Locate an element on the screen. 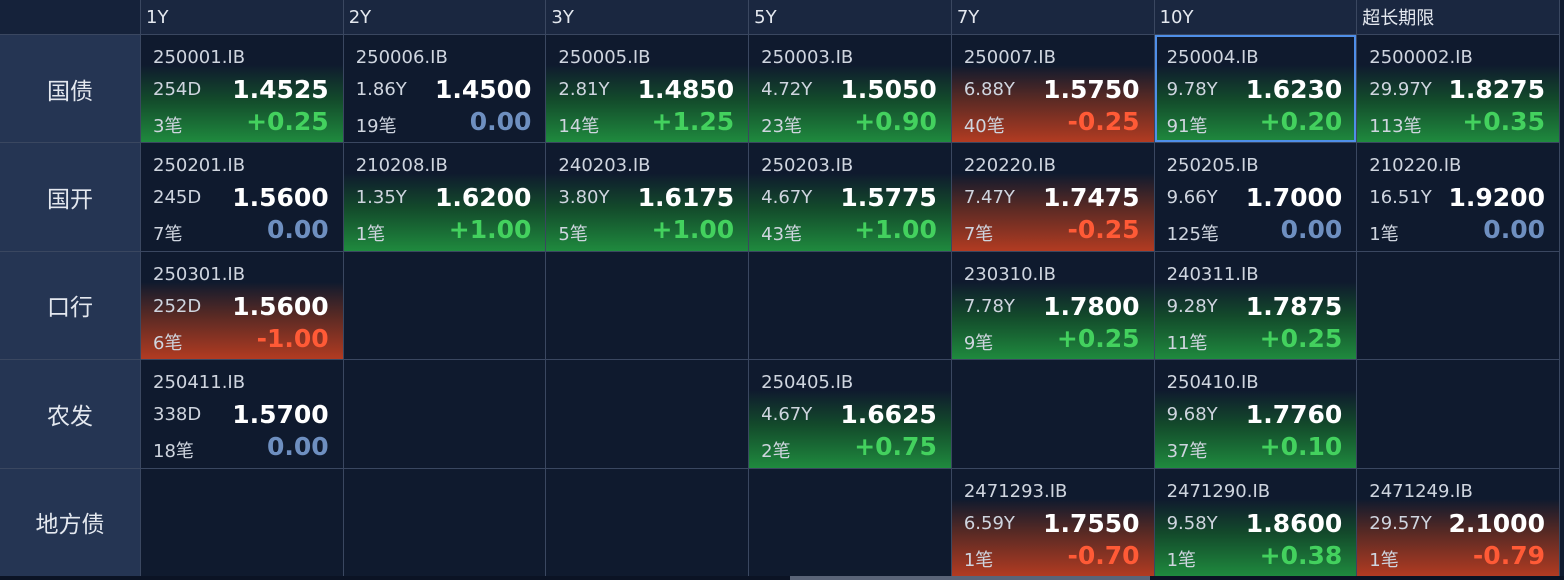  bond-code: 250006.IB is located at coordinates (401, 57).